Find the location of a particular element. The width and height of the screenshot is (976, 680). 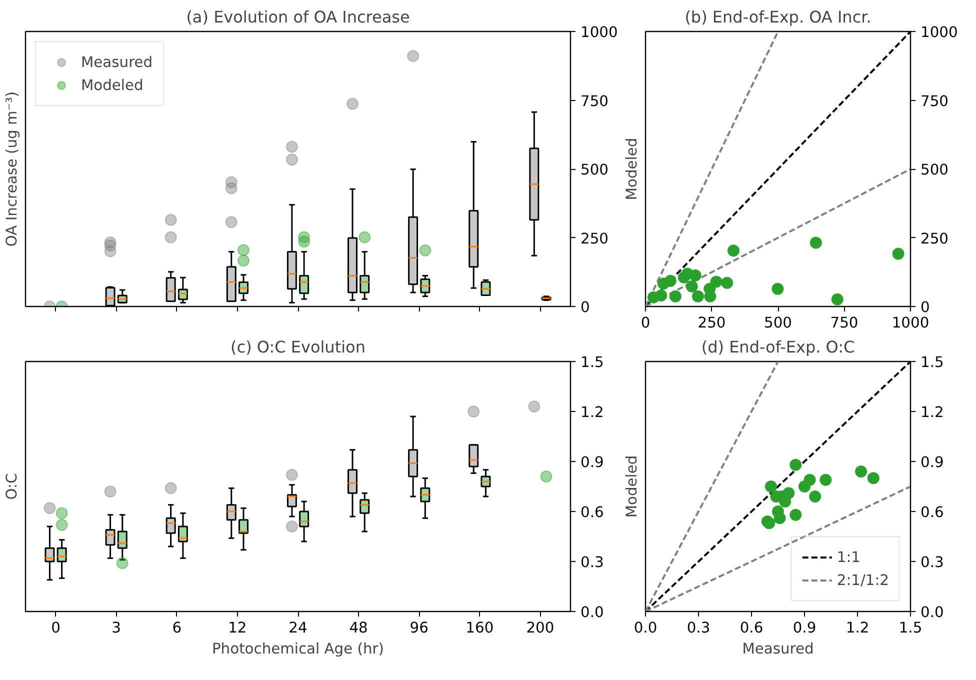

x-tick-label: 750 is located at coordinates (844, 323).